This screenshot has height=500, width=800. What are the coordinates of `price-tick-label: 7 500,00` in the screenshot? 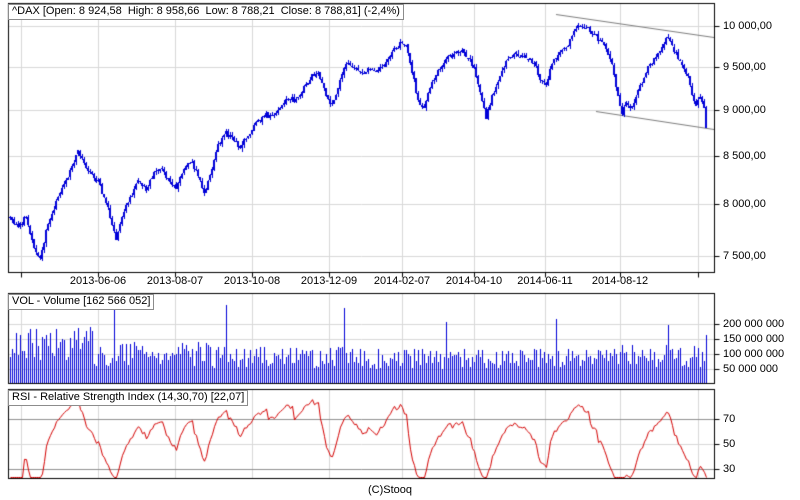 It's located at (744, 256).